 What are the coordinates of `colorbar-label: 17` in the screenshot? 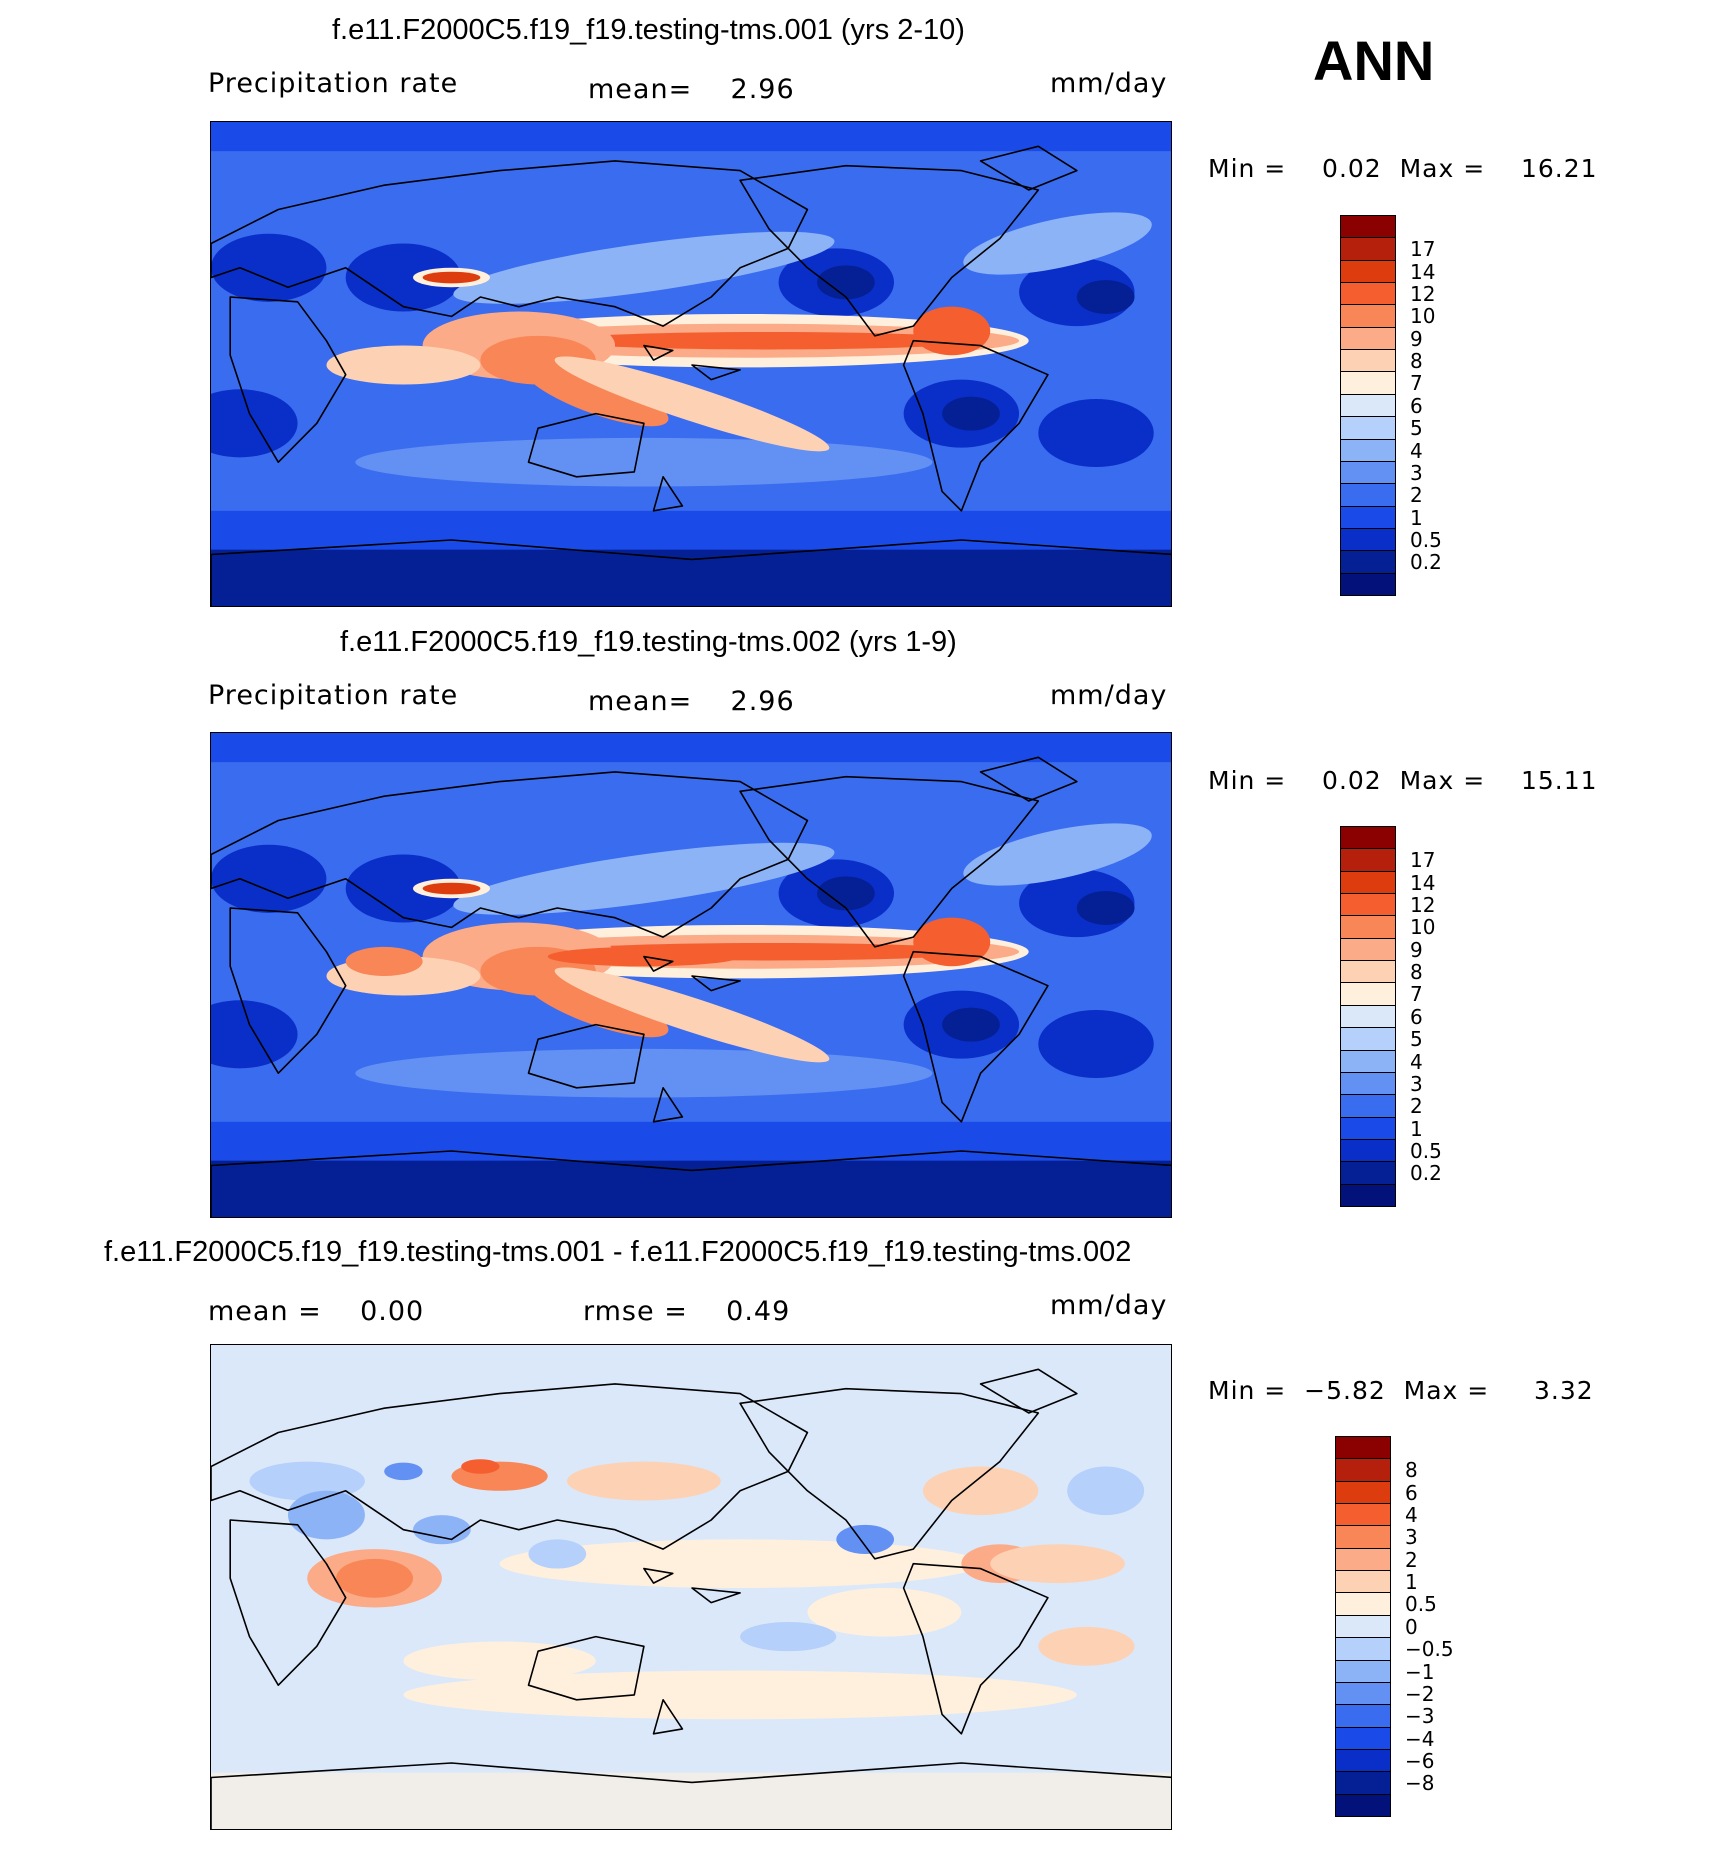 It's located at (1423, 860).